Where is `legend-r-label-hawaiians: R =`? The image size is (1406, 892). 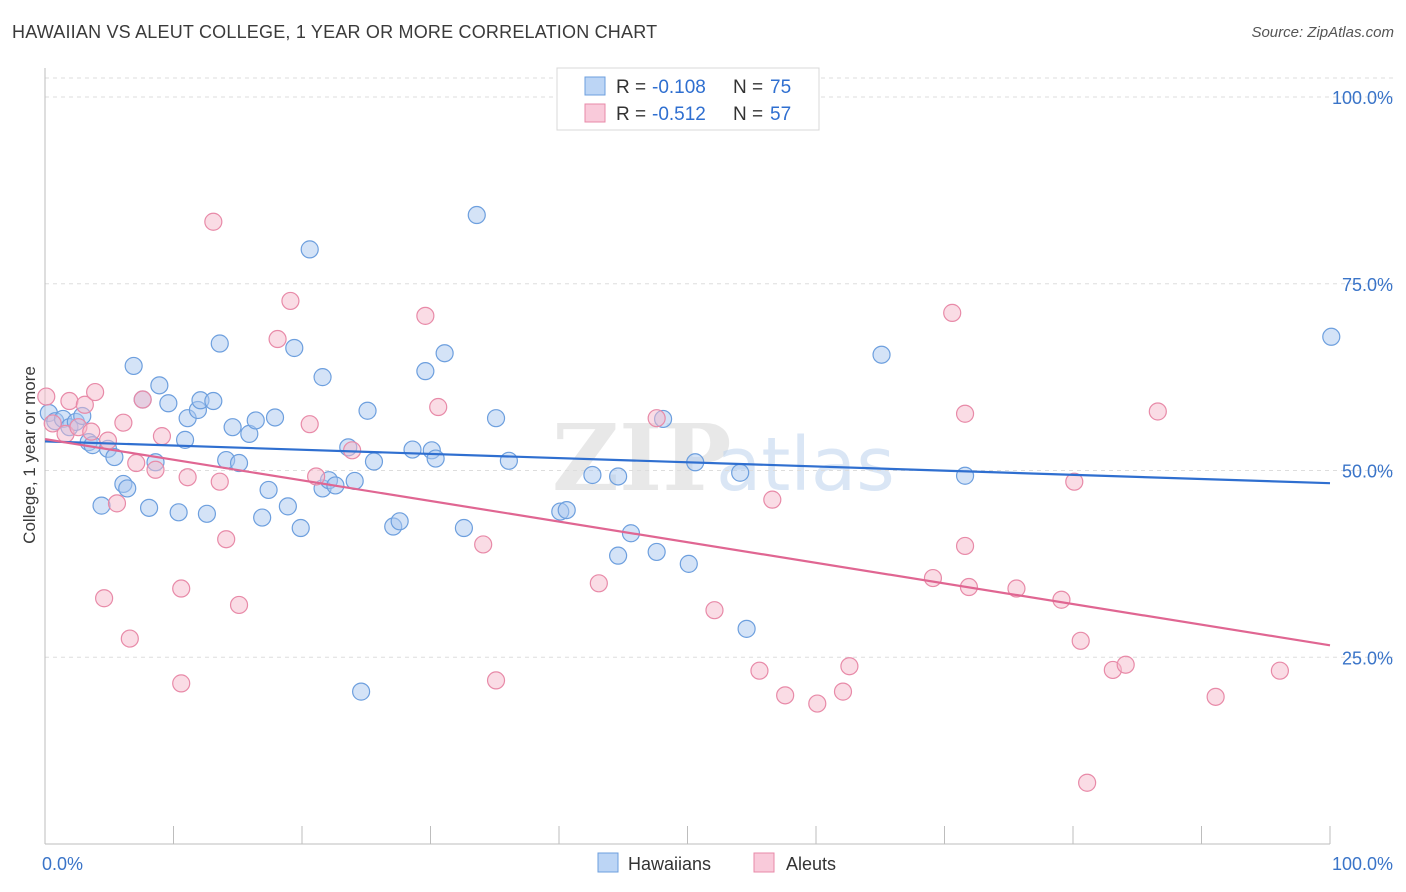 legend-r-label-hawaiians: R = is located at coordinates (631, 87).